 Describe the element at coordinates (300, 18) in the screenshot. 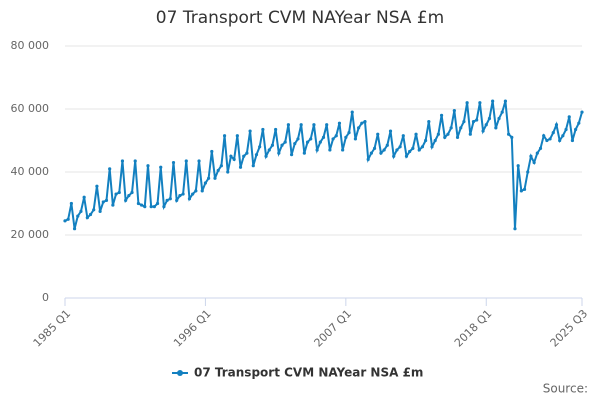

I see `chart-title: 07 Transport CVM NAYear NSA £m` at that location.